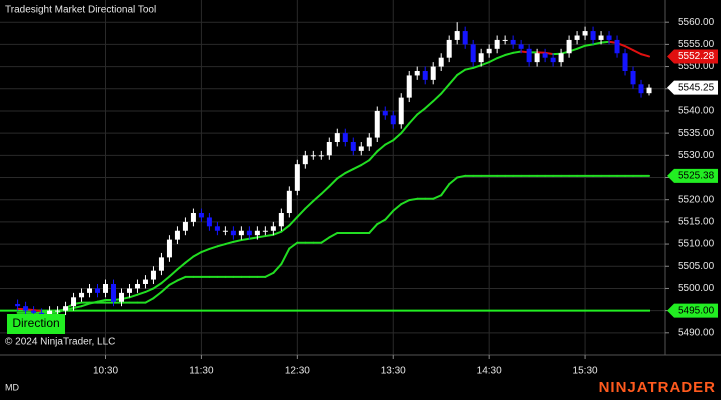  What do you see at coordinates (12, 387) in the screenshot?
I see `footer-label: MD` at bounding box center [12, 387].